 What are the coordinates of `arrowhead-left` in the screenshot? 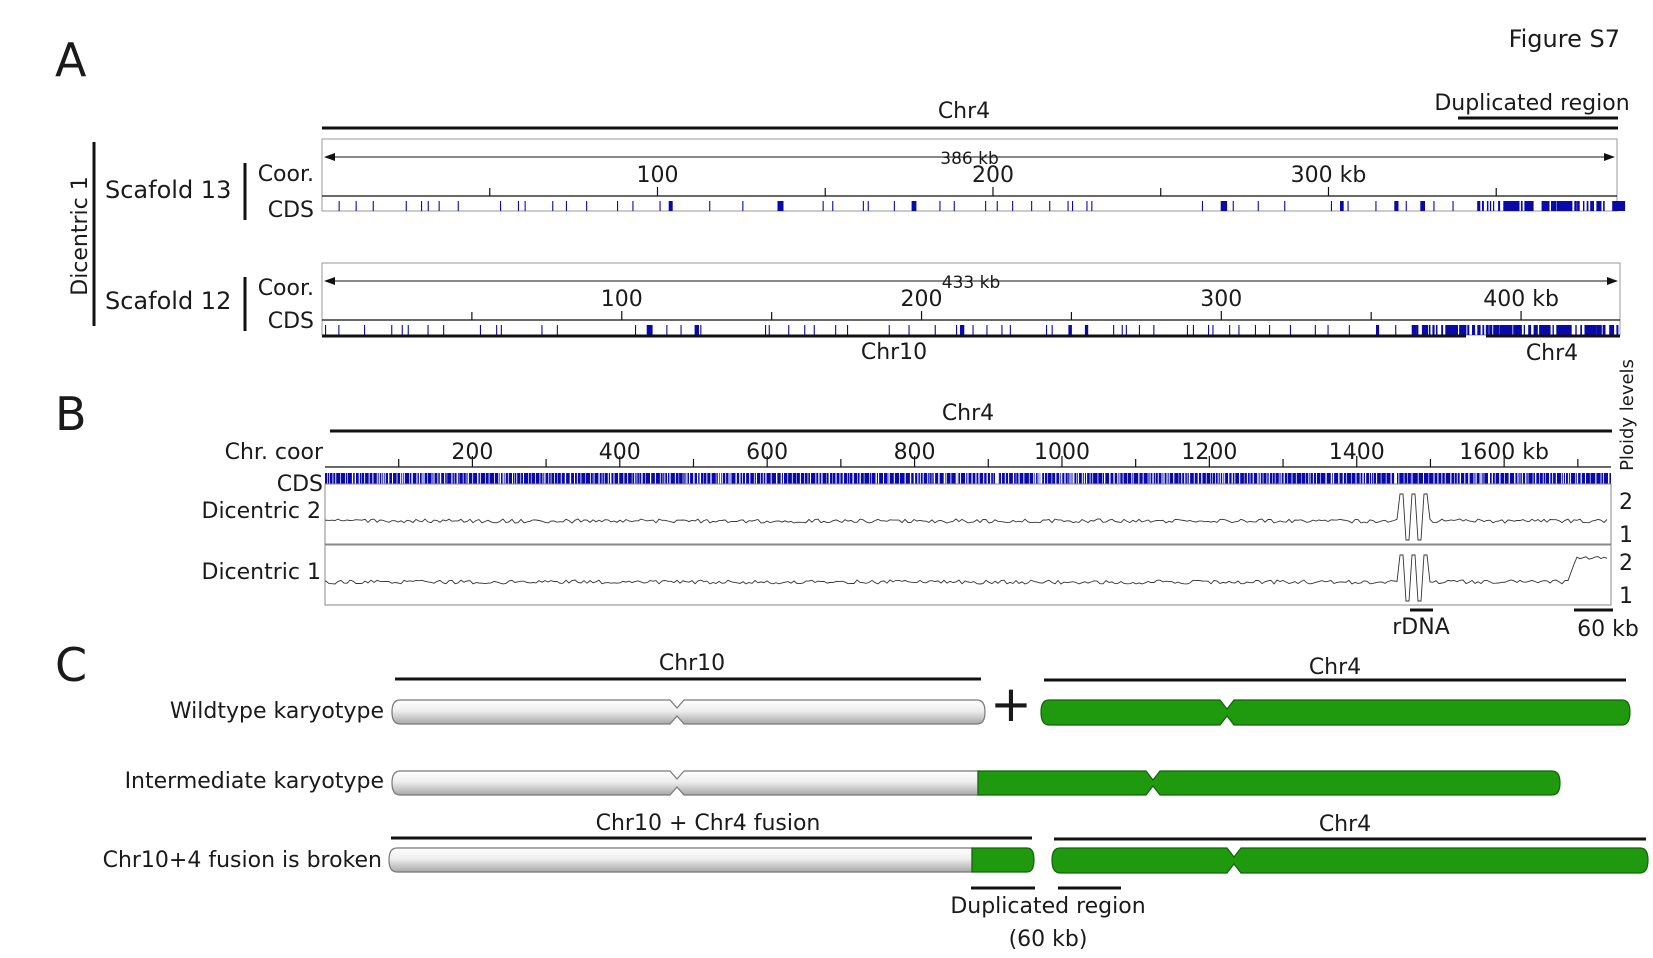 It's located at (329, 157).